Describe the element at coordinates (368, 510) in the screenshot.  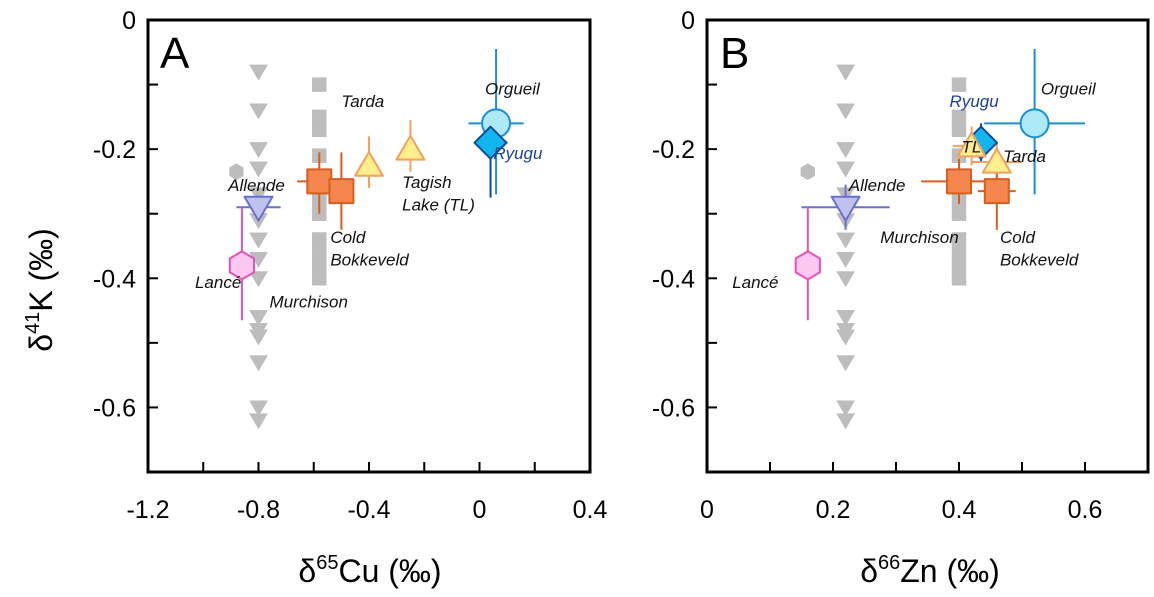
I see `x-tick-label: -0.4` at that location.